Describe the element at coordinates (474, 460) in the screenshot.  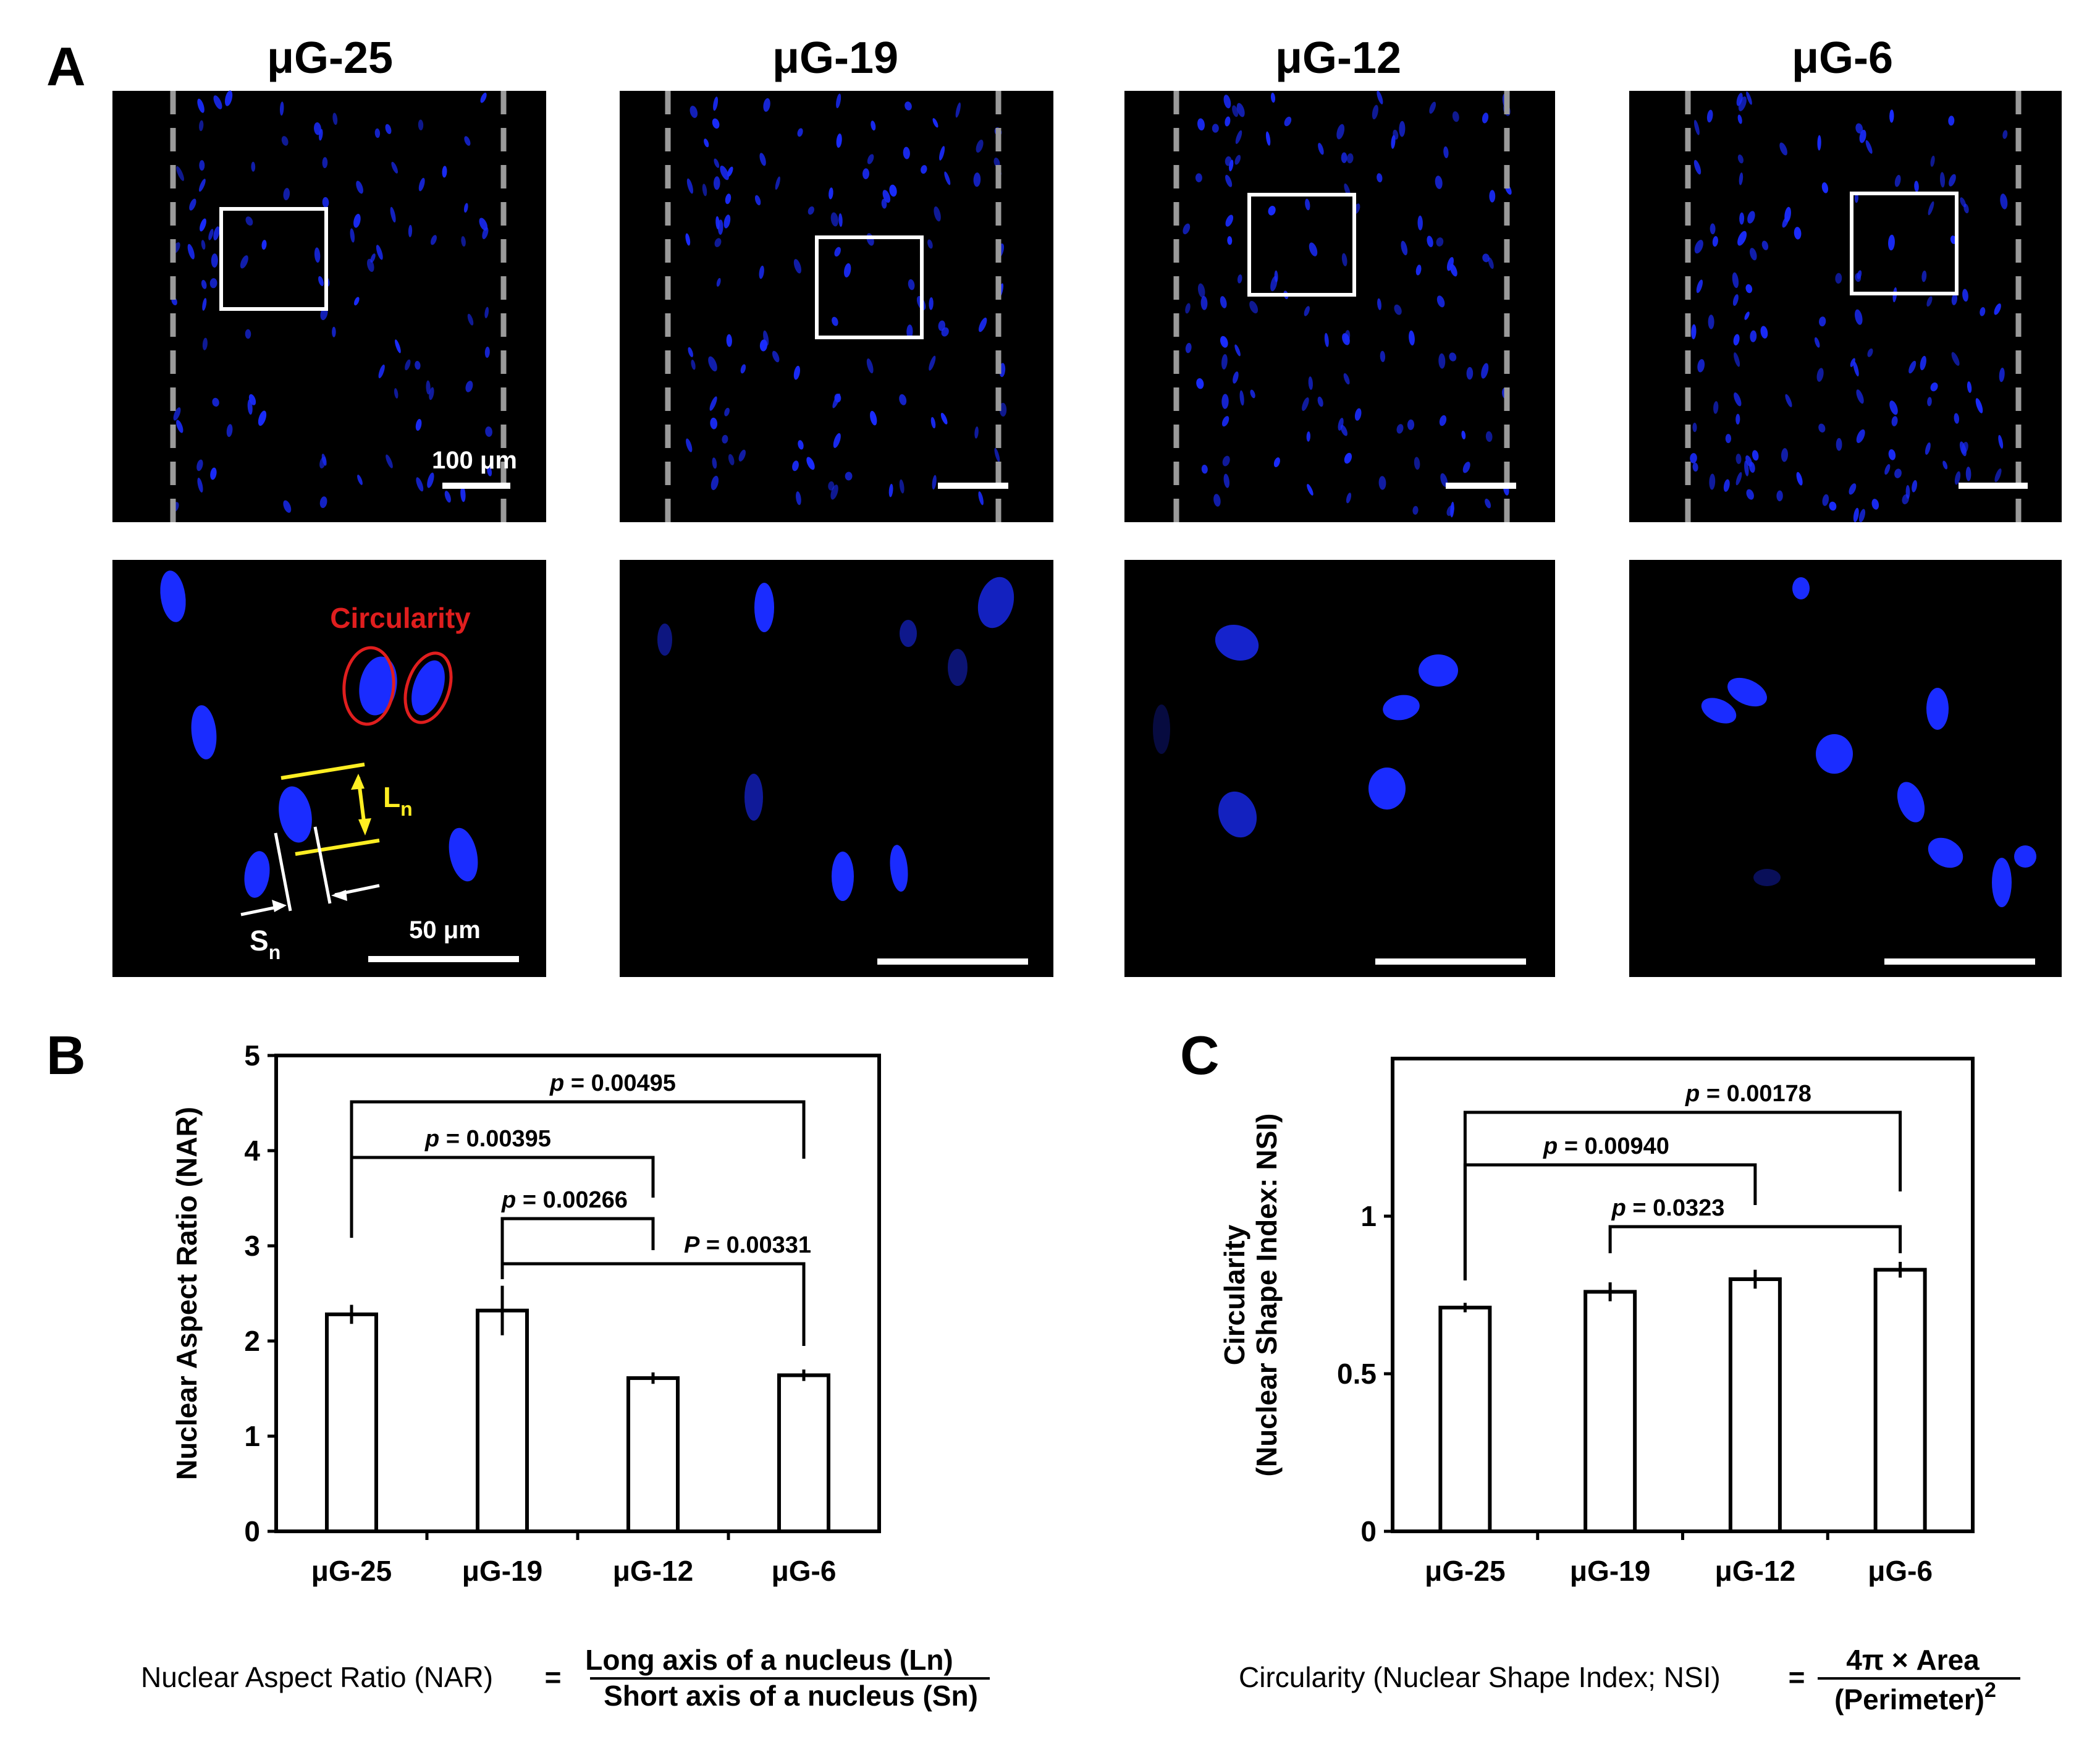
I see `scale-bar-label-100um: 100 μm` at that location.